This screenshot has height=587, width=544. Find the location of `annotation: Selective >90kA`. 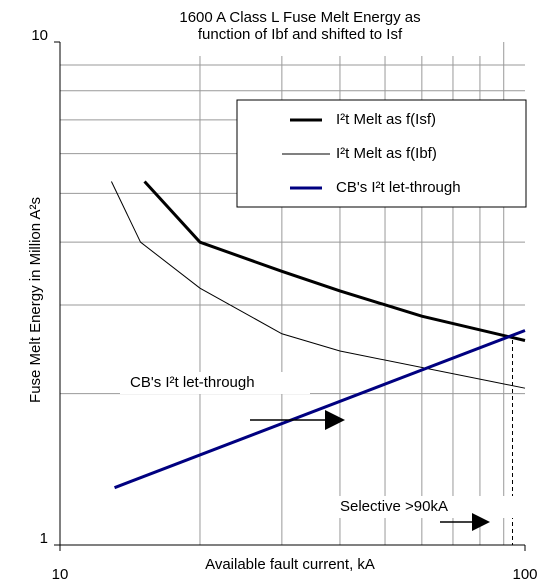

annotation: Selective >90kA is located at coordinates (394, 506).